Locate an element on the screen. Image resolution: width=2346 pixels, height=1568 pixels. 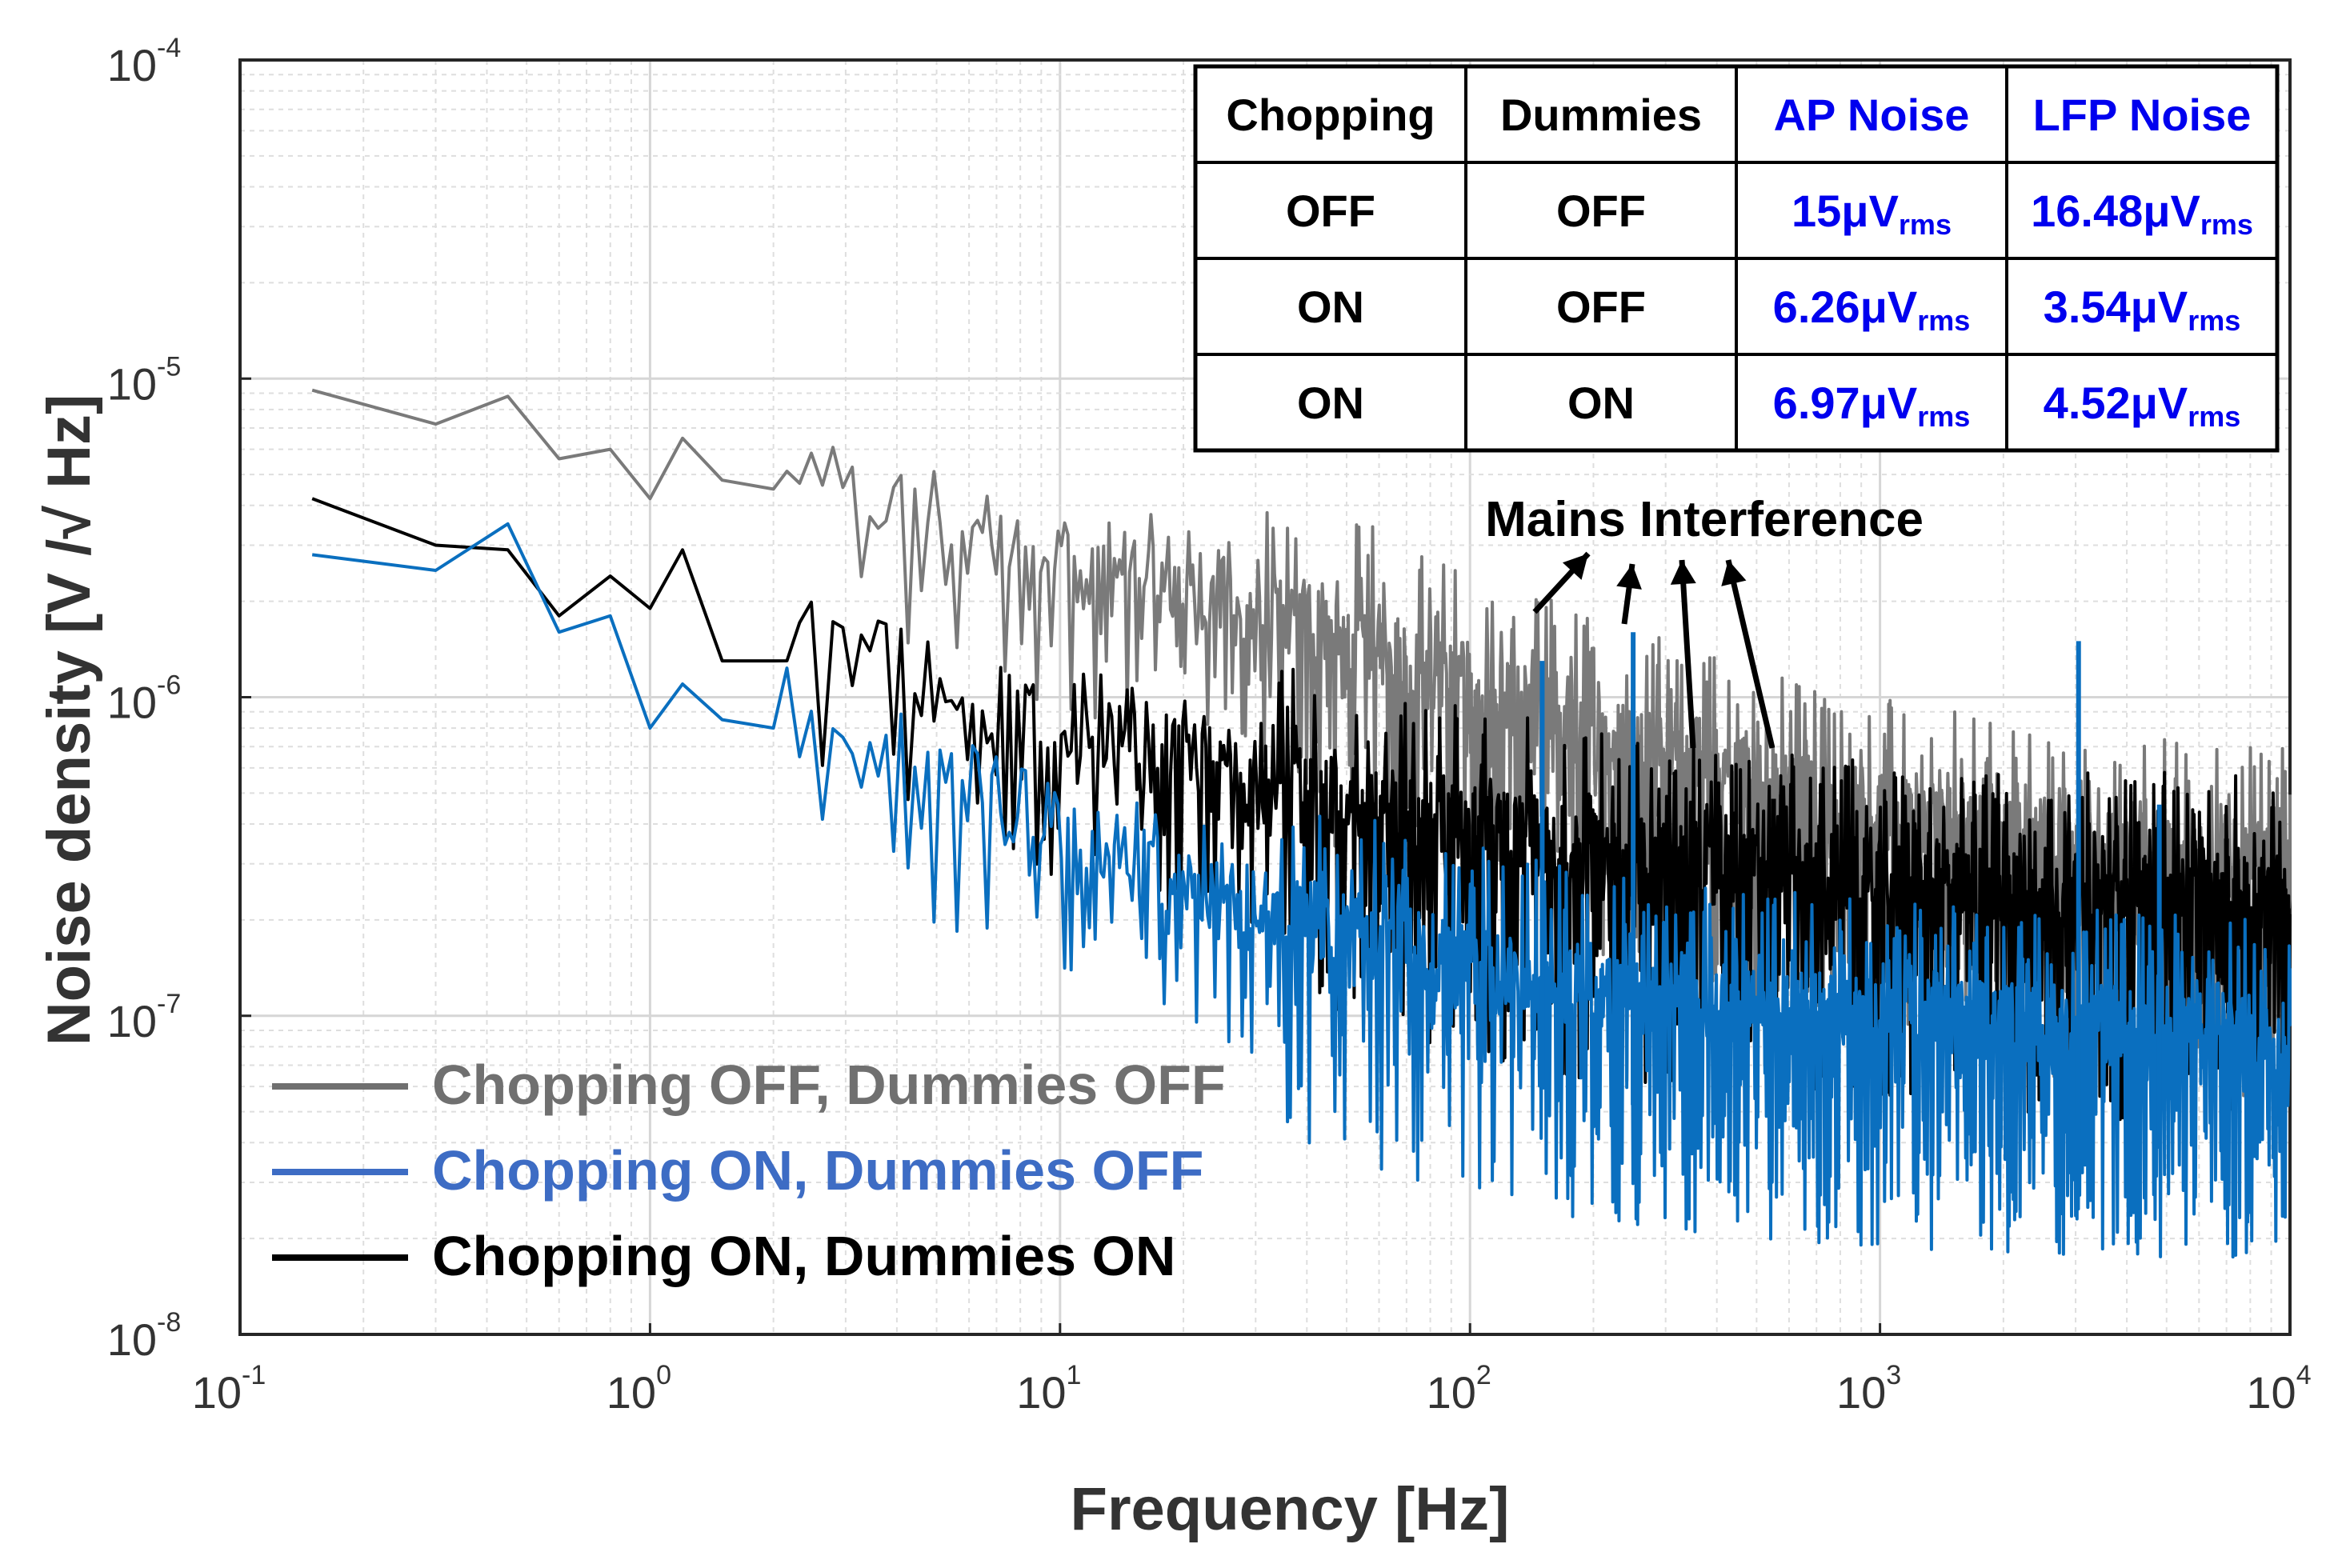
table-header: Dummies is located at coordinates (1601, 115).